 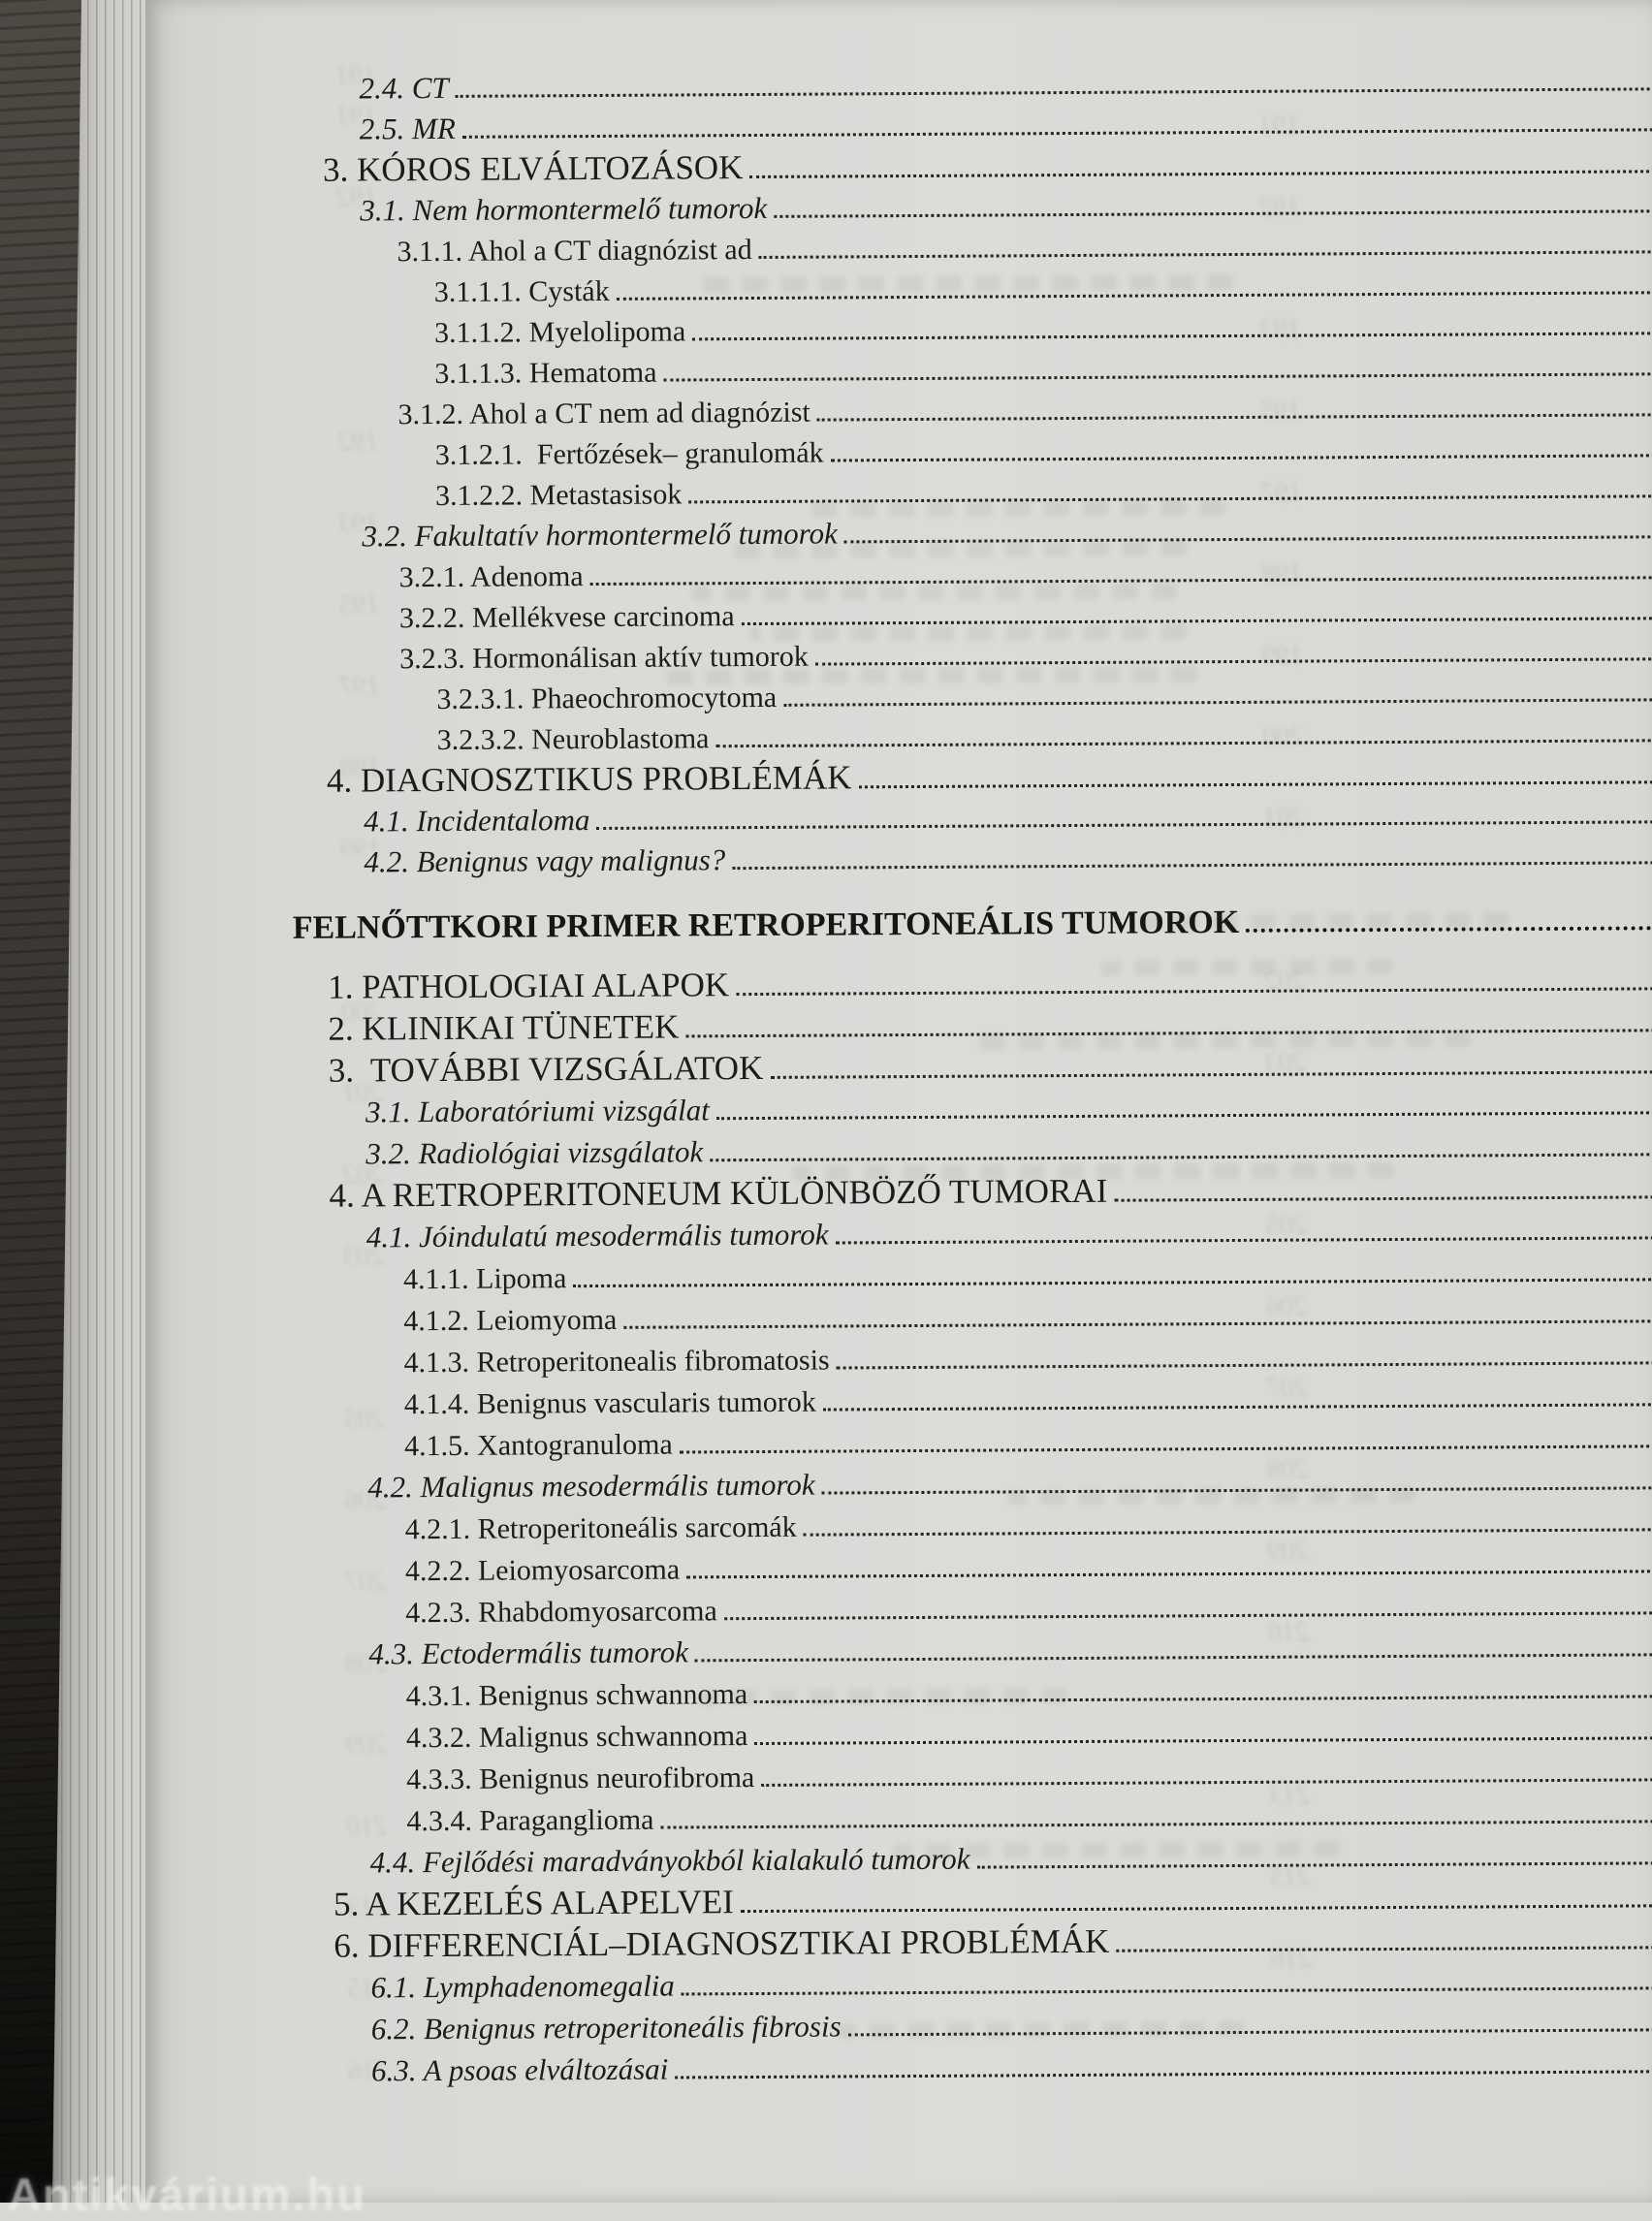 What do you see at coordinates (546, 373) in the screenshot?
I see `toc-entry-label: 3.1.1.3. Hematoma` at bounding box center [546, 373].